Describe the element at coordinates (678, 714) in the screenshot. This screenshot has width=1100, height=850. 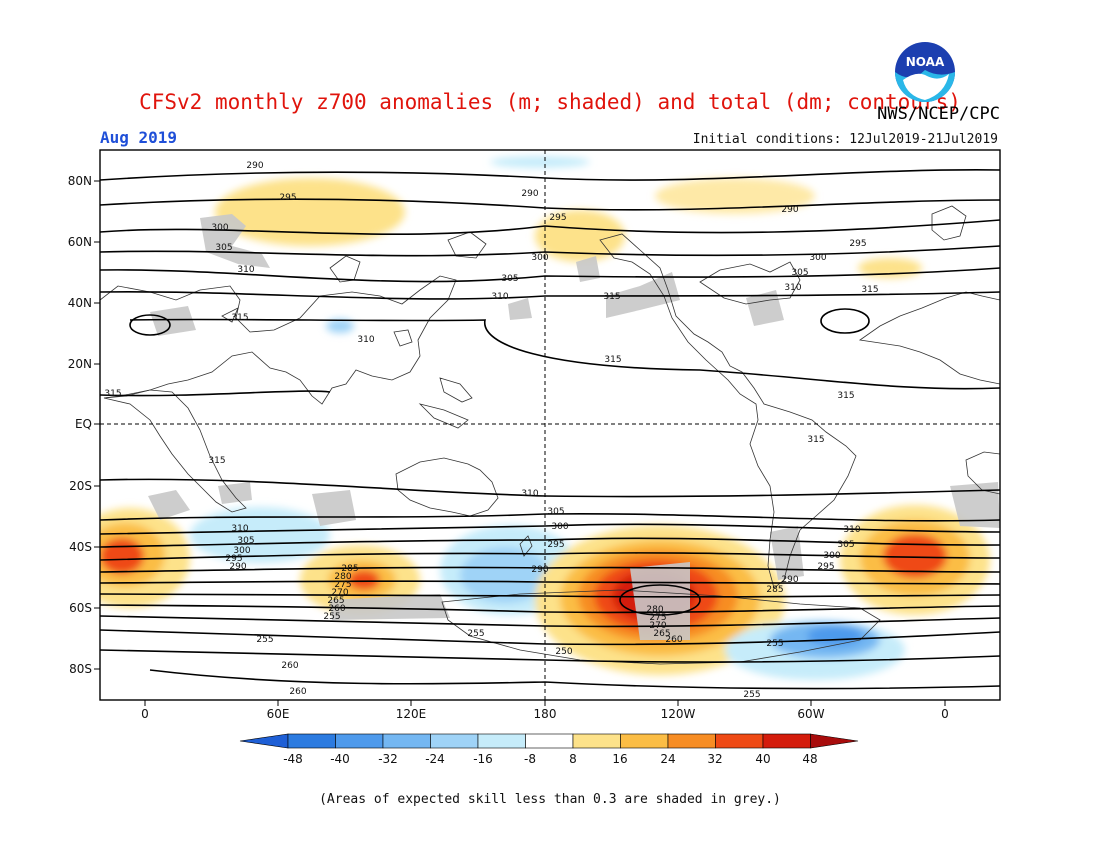
I see `lon-label: 120W` at that location.